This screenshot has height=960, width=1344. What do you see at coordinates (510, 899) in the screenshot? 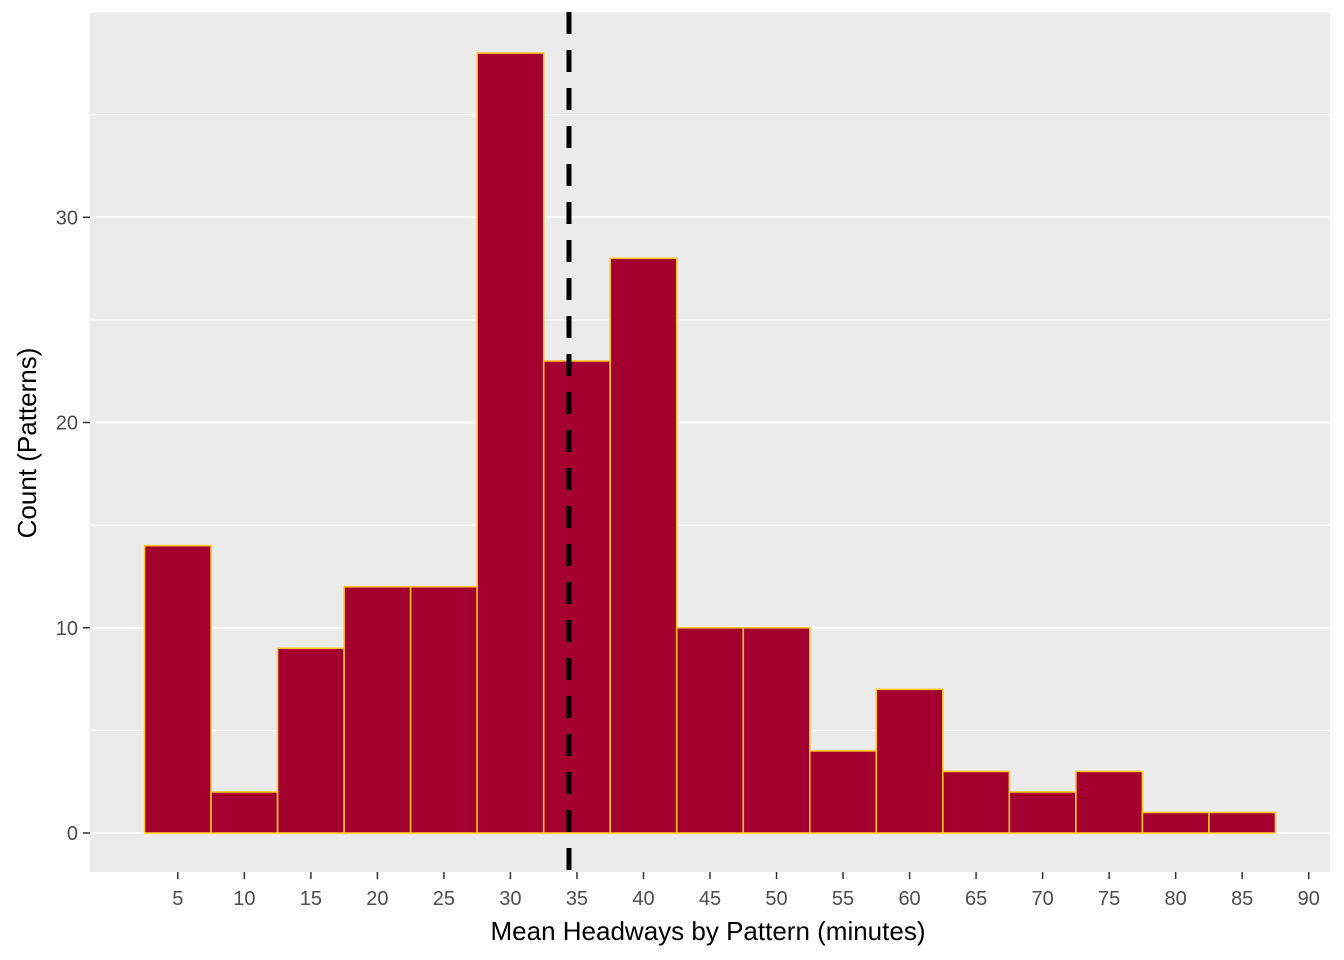
I see `x-tick-label: 30` at bounding box center [510, 899].